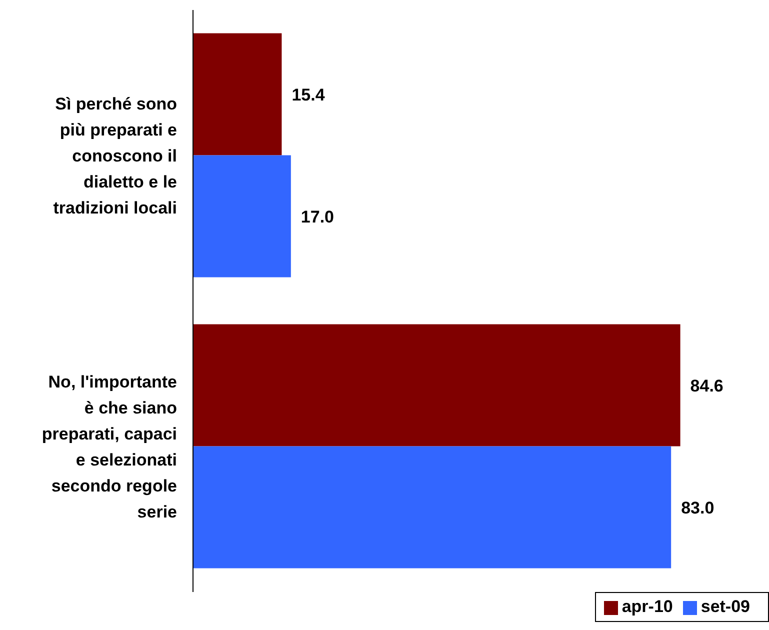 This screenshot has width=769, height=630. What do you see at coordinates (309, 94) in the screenshot?
I see `data-label: 15.4` at bounding box center [309, 94].